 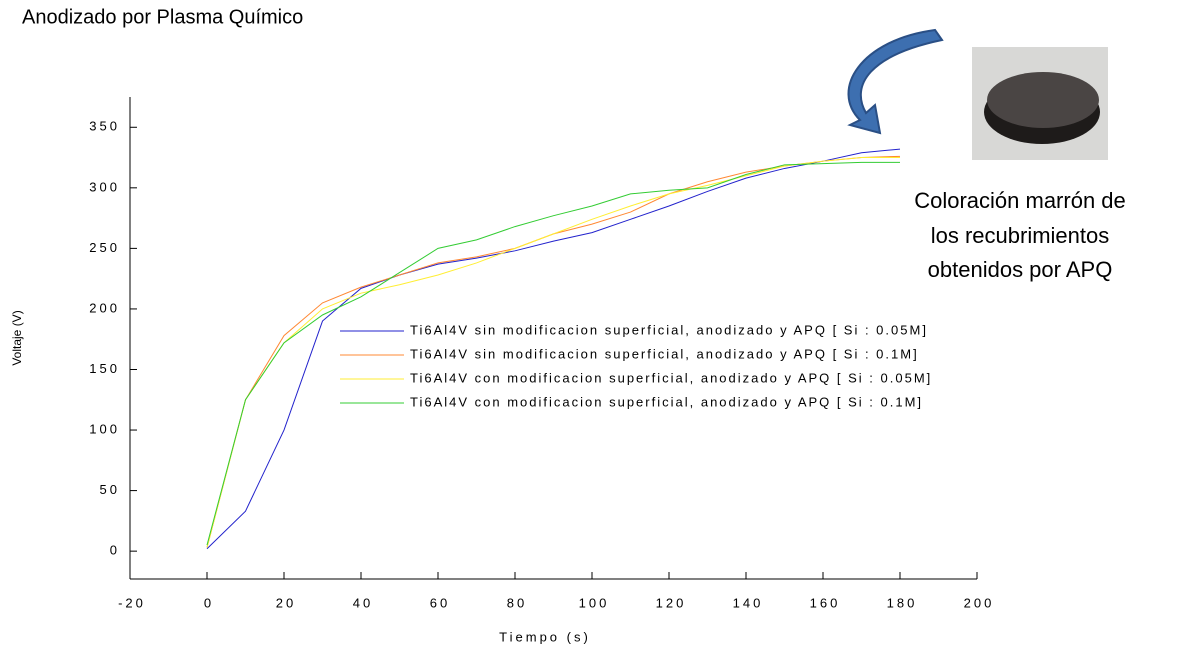 I want to click on annotation: los recubrimientos, so click(x=1020, y=235).